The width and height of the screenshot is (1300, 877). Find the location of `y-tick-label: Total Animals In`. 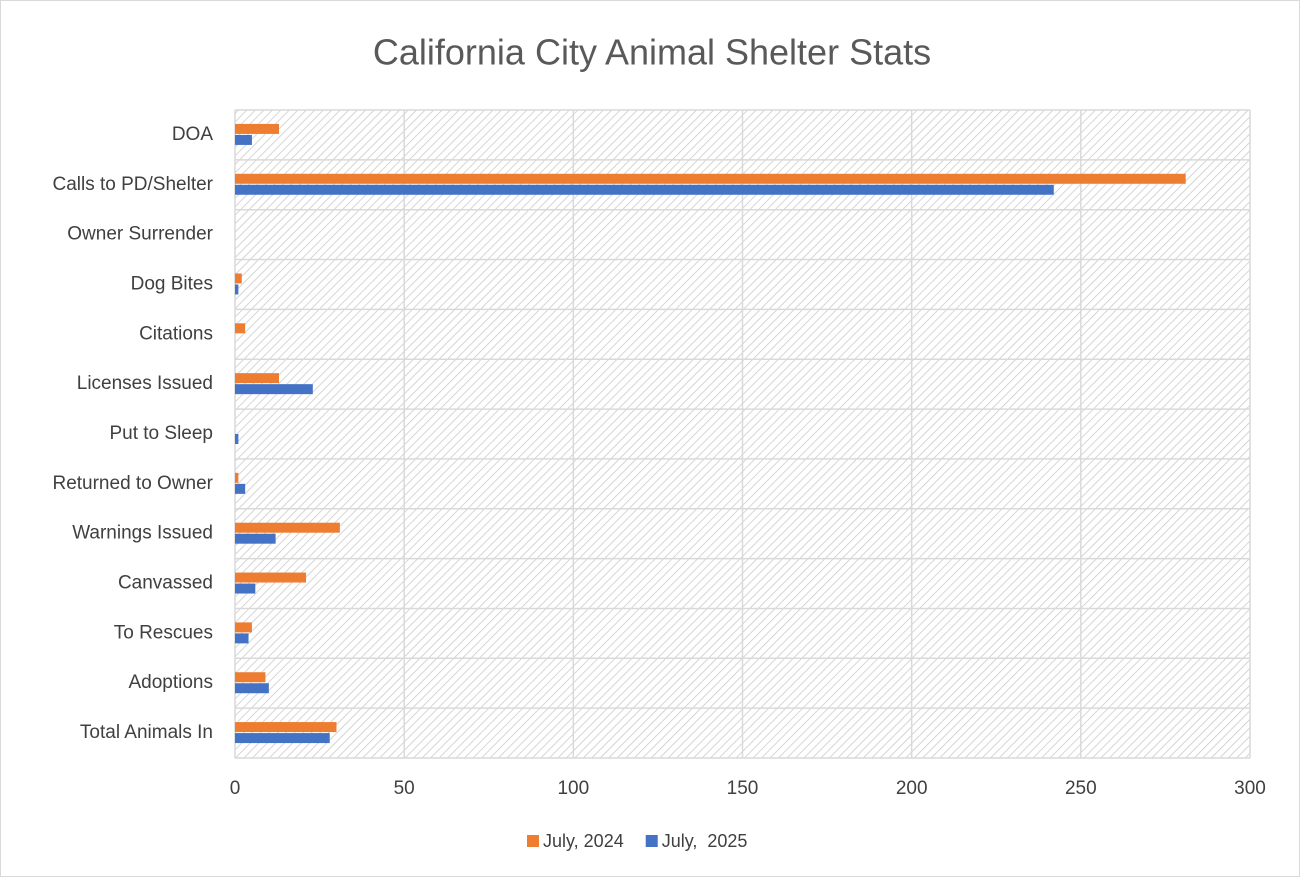

y-tick-label: Total Animals In is located at coordinates (146, 732).